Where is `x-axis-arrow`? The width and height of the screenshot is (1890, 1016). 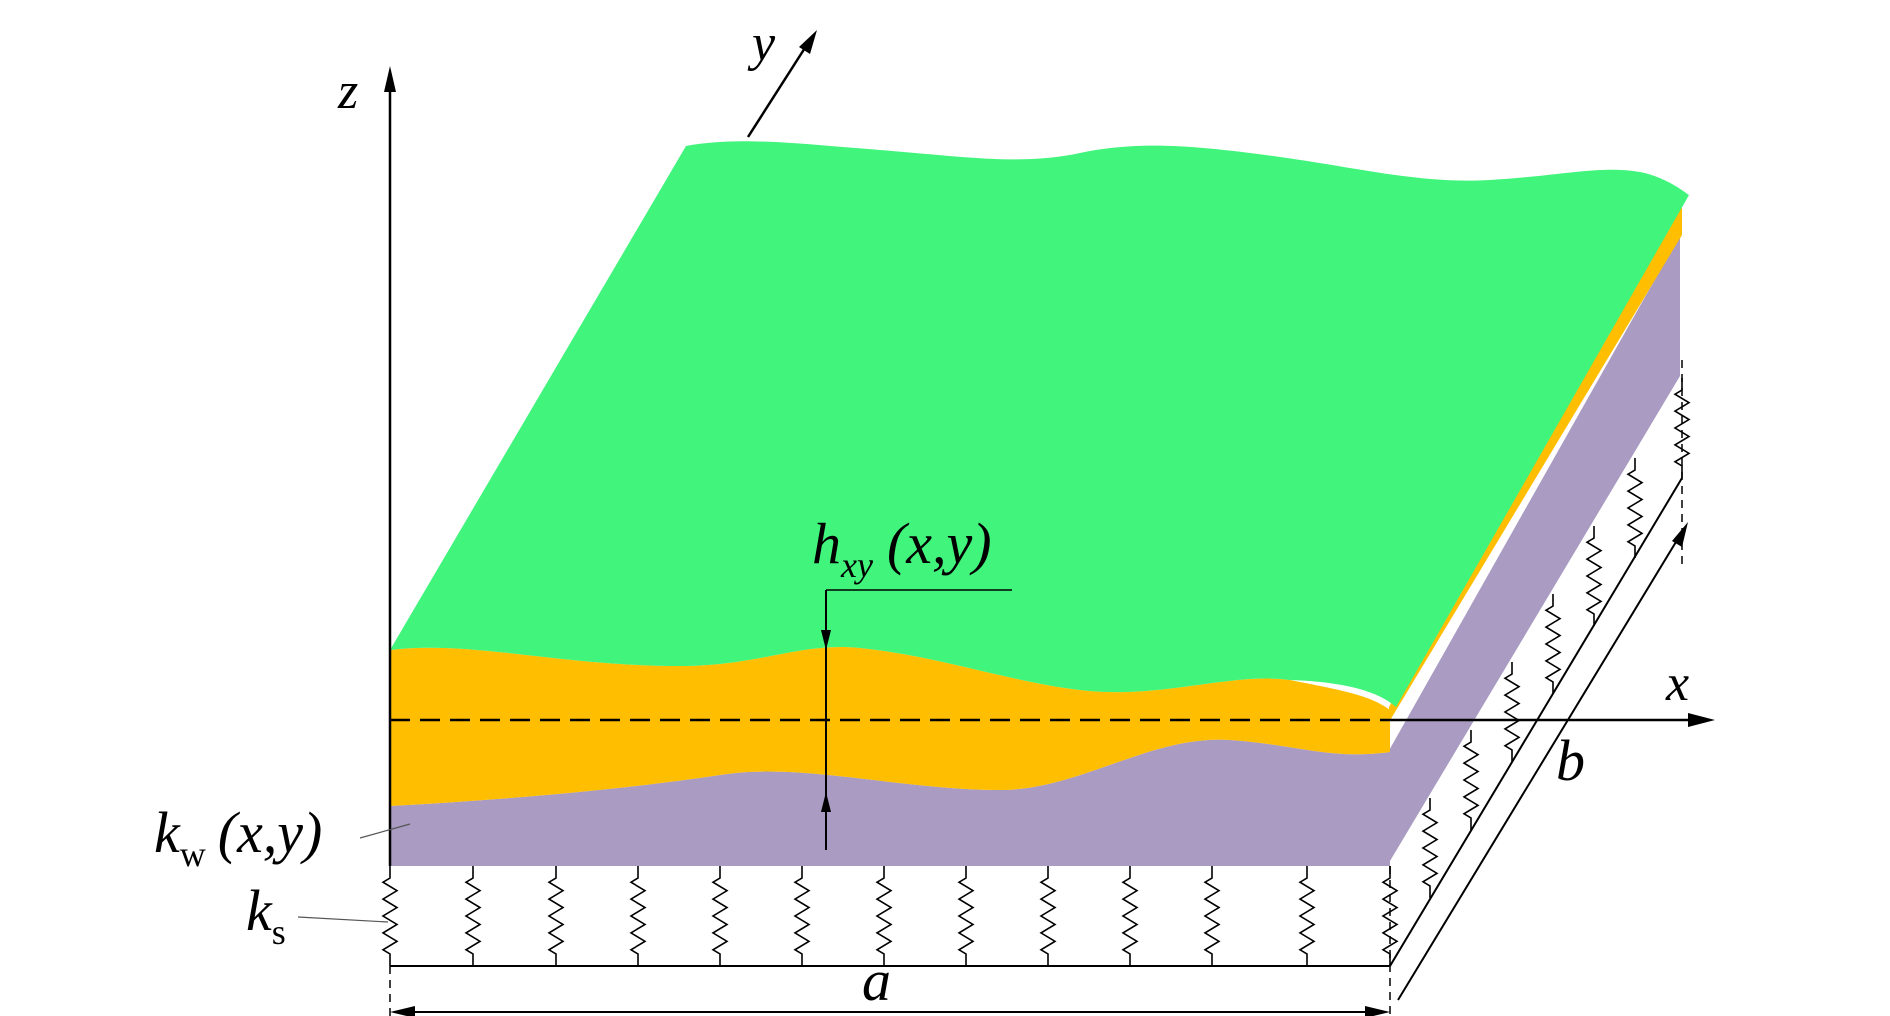 x-axis-arrow is located at coordinates (1701, 720).